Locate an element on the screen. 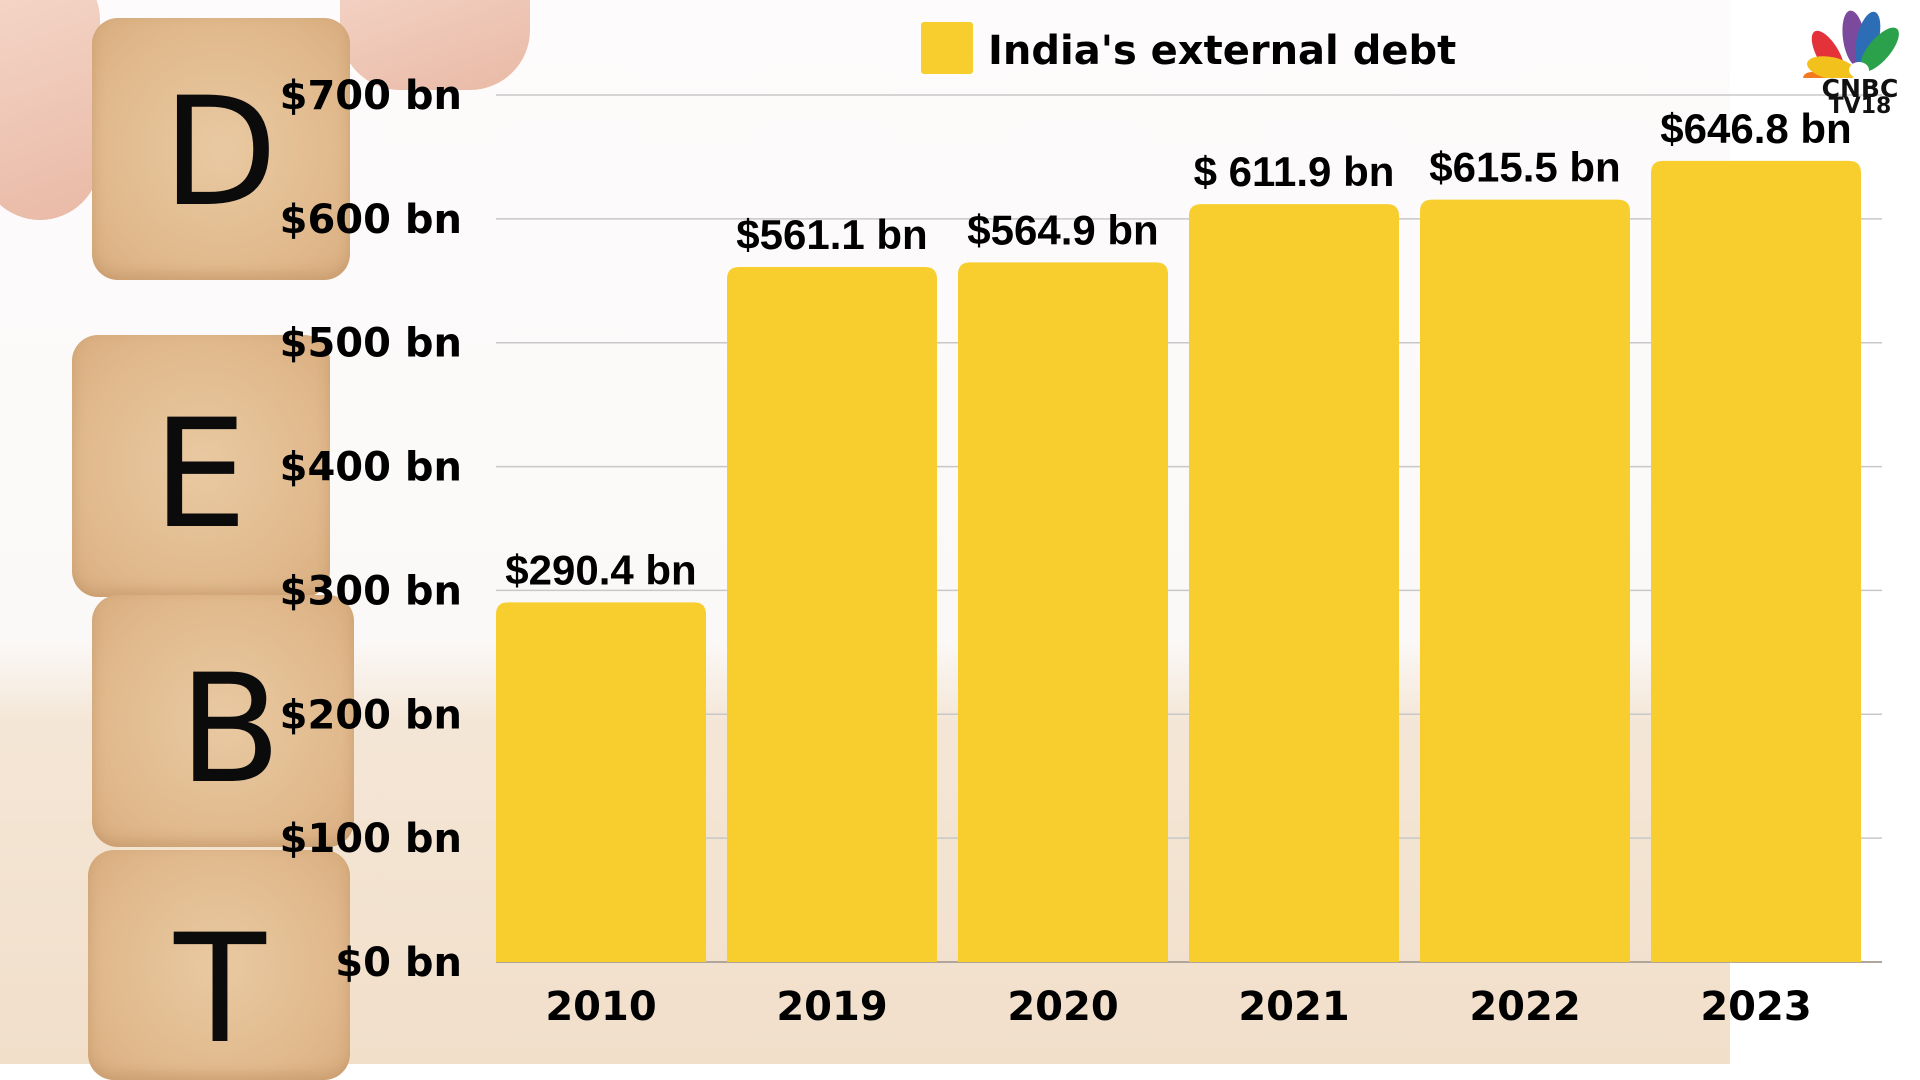 The image size is (1920, 1080). letter-cube-e is located at coordinates (201, 466).